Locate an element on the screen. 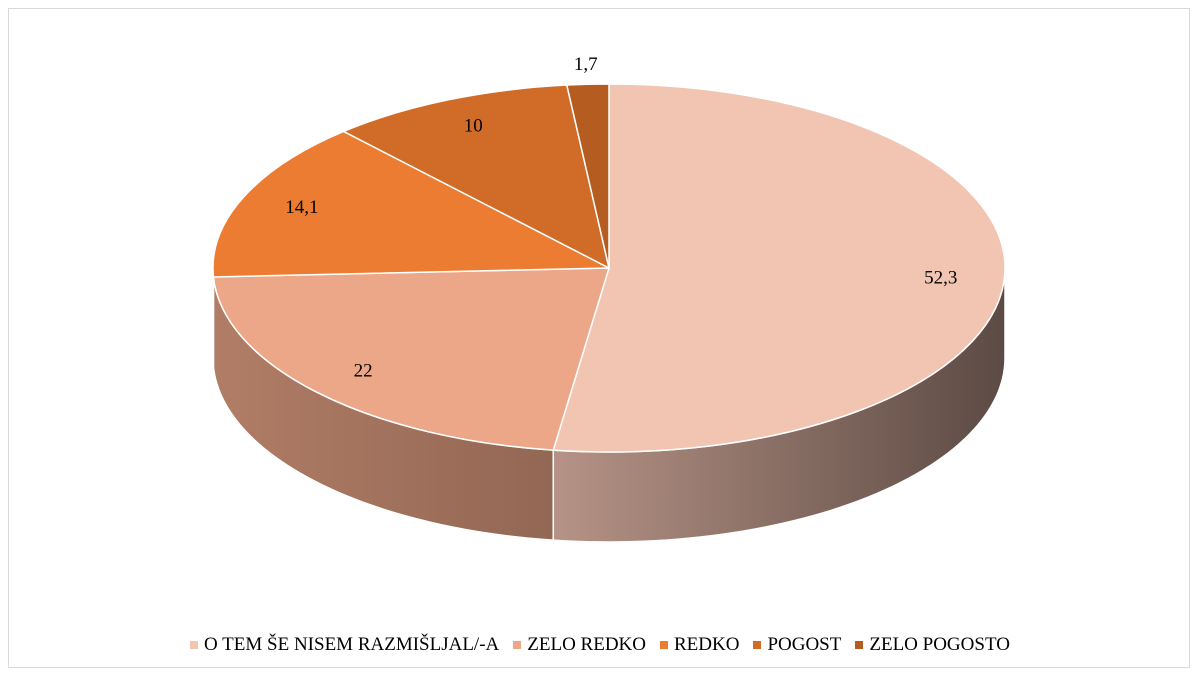  legend-label: ZELO REDKO is located at coordinates (586, 644).